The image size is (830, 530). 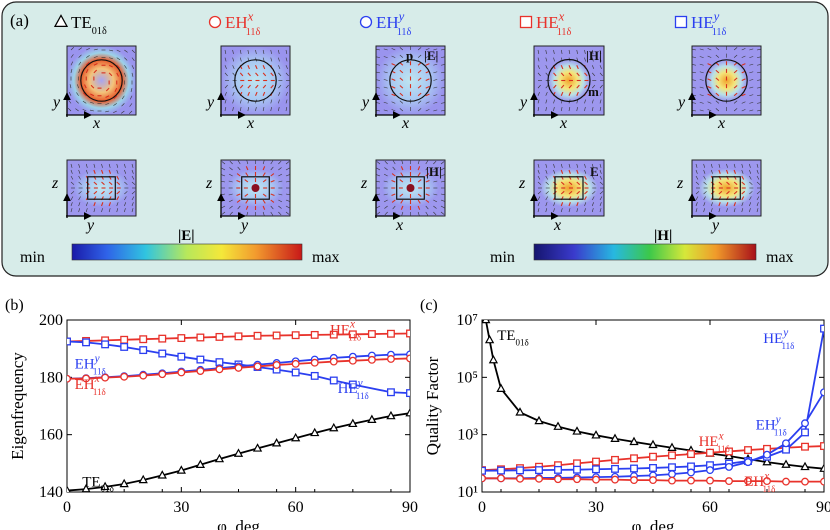 What do you see at coordinates (710, 470) in the screenshot?
I see `chart-1-series-3-point` at bounding box center [710, 470].